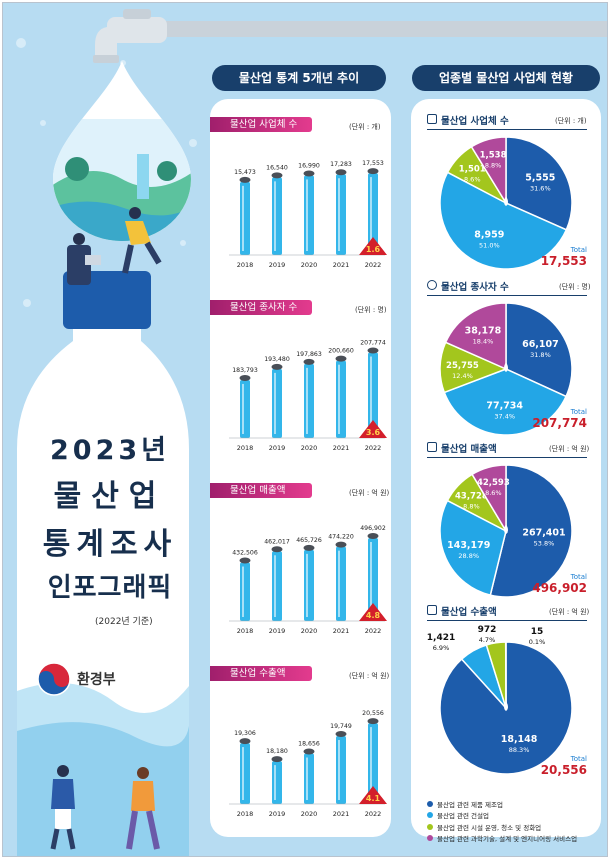 The height and width of the screenshot is (859, 610). I want to click on main-title-line3: 통계조사, so click(110, 544).